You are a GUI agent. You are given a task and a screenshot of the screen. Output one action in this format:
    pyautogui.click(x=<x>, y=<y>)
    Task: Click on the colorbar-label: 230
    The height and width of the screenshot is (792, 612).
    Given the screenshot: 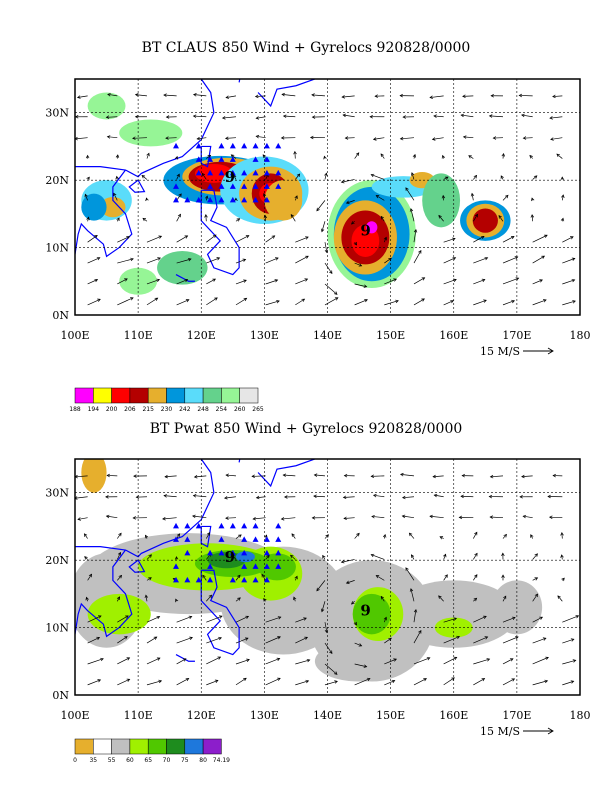 What is the action you would take?
    pyautogui.click(x=167, y=409)
    